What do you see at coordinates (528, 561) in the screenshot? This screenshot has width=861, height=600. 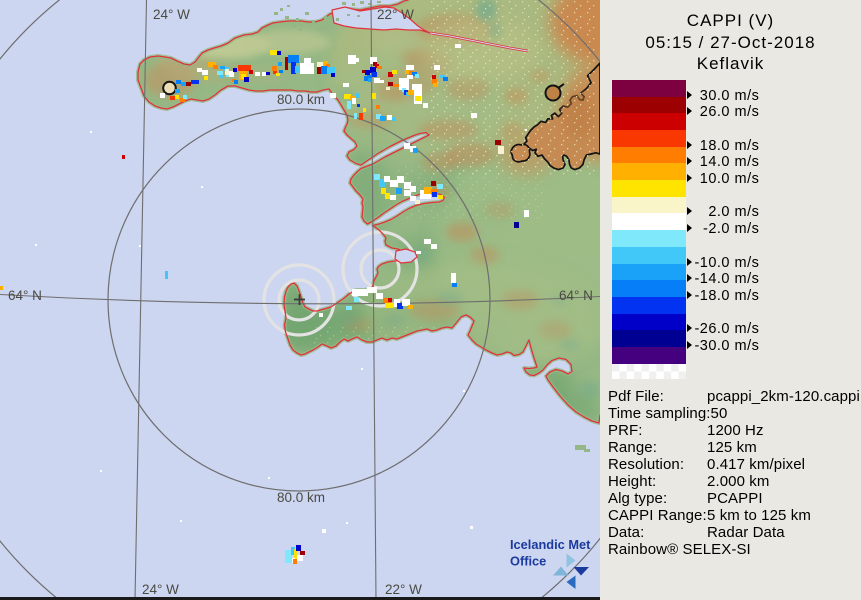 I see `svg-text: Office` at bounding box center [528, 561].